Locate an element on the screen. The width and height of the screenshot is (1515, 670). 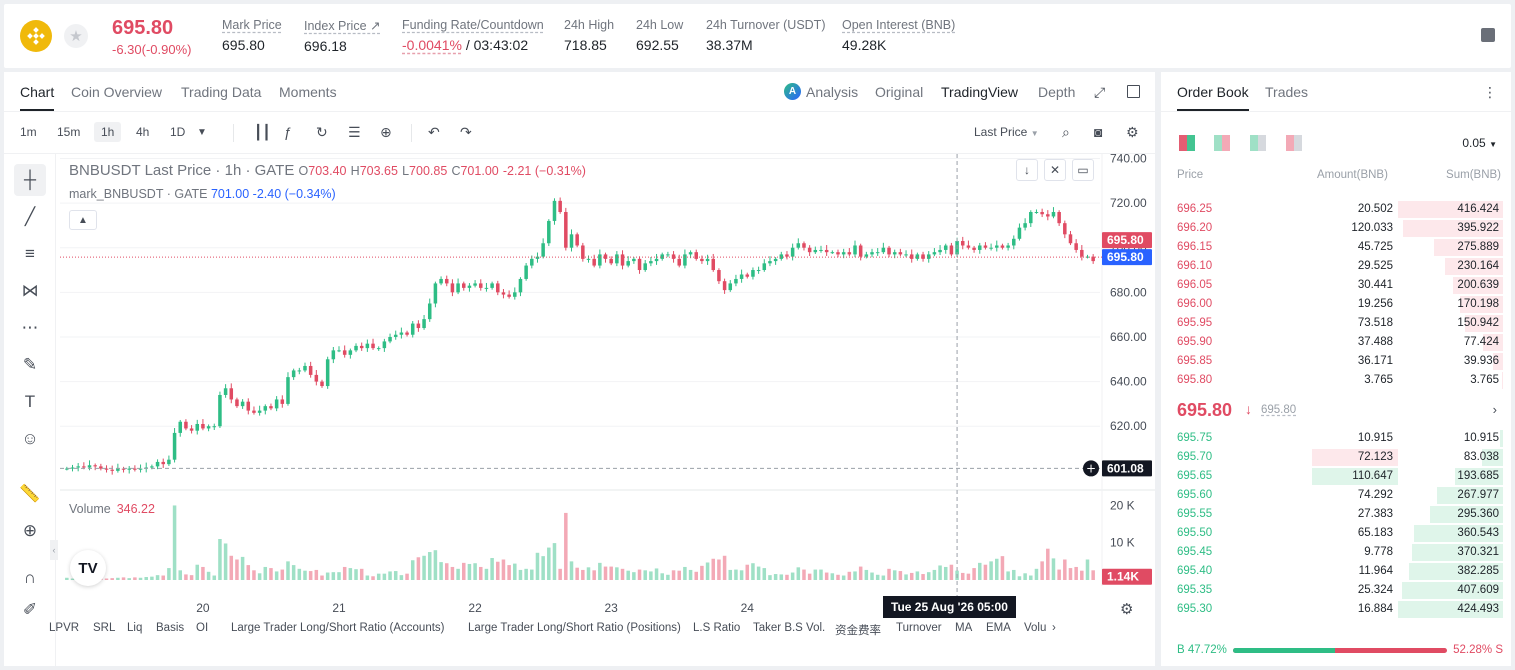
chevron-up-icon: ▲ is located at coordinates (83, 220).